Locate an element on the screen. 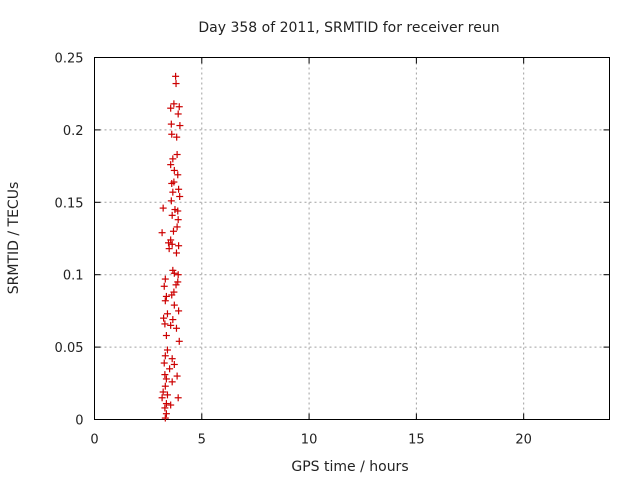  y-tick-label: 0.2 is located at coordinates (73, 131).